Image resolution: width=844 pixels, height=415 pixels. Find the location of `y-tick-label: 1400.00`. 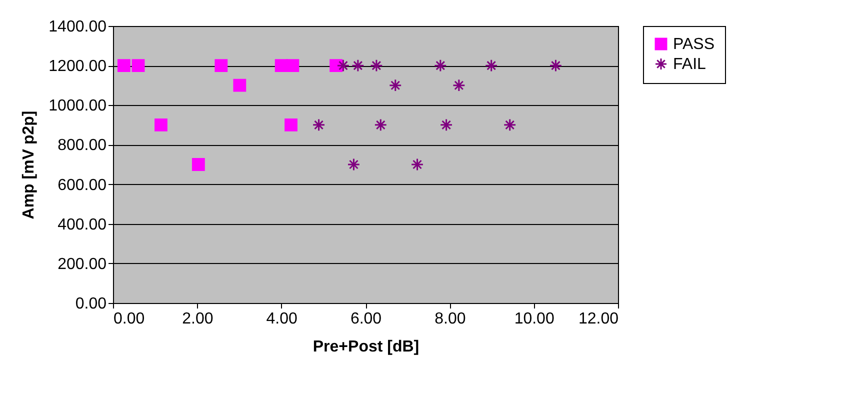

y-tick-label: 1400.00 is located at coordinates (77, 27).